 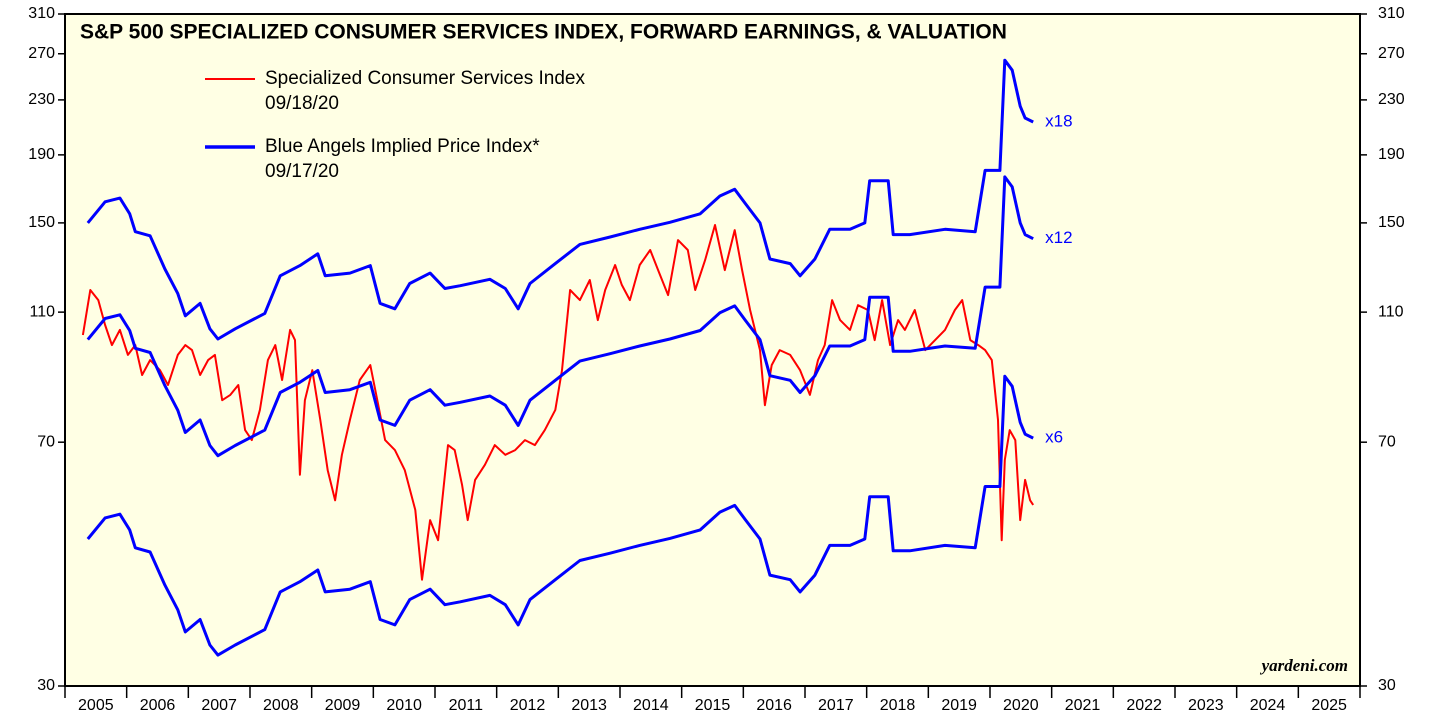 I want to click on y-tick-label: 230, so click(x=41, y=99).